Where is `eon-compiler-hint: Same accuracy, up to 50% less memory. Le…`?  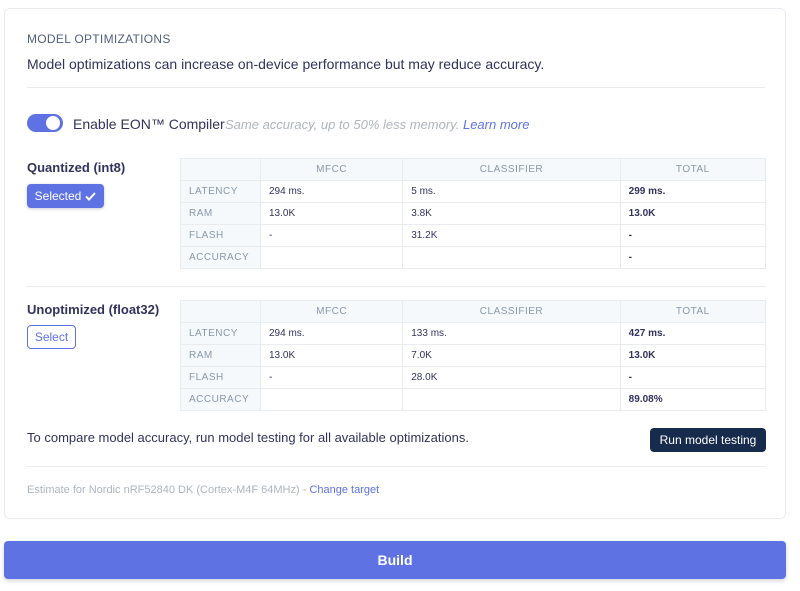
eon-compiler-hint: Same accuracy, up to 50% less memory. Le… is located at coordinates (377, 124).